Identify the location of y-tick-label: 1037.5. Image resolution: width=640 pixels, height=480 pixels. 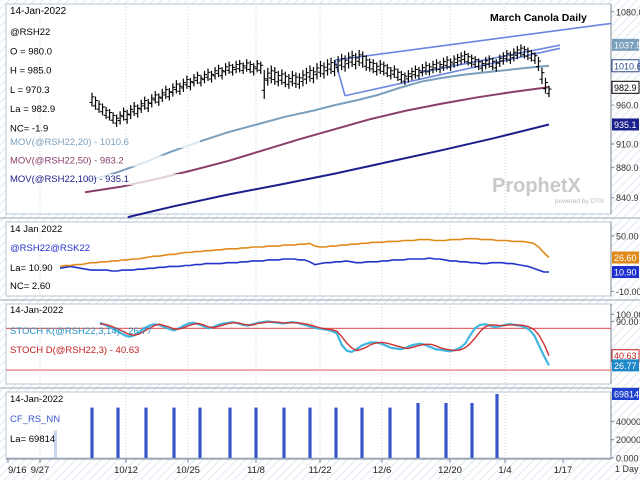
(627, 45).